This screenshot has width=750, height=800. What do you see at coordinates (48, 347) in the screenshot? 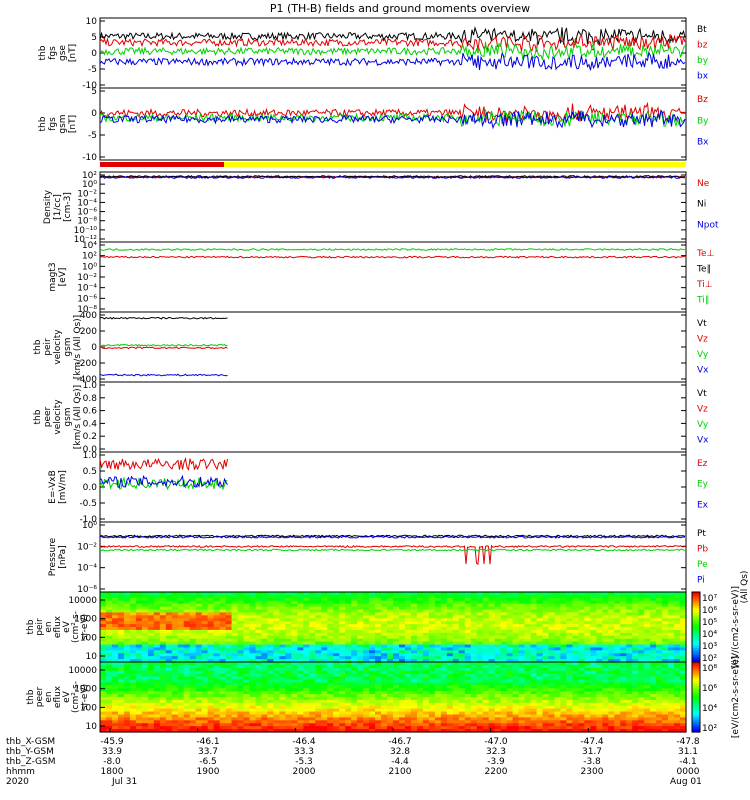
I see `y-axis-label: peir` at bounding box center [48, 347].